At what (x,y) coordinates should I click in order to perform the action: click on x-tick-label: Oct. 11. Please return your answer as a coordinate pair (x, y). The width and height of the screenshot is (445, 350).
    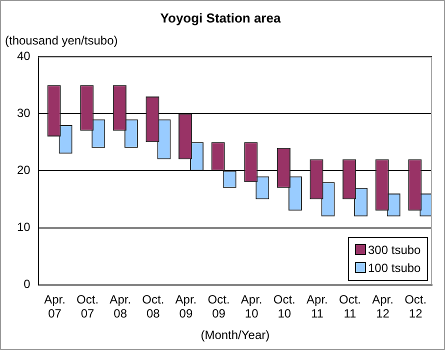
    Looking at the image, I should click on (349, 306).